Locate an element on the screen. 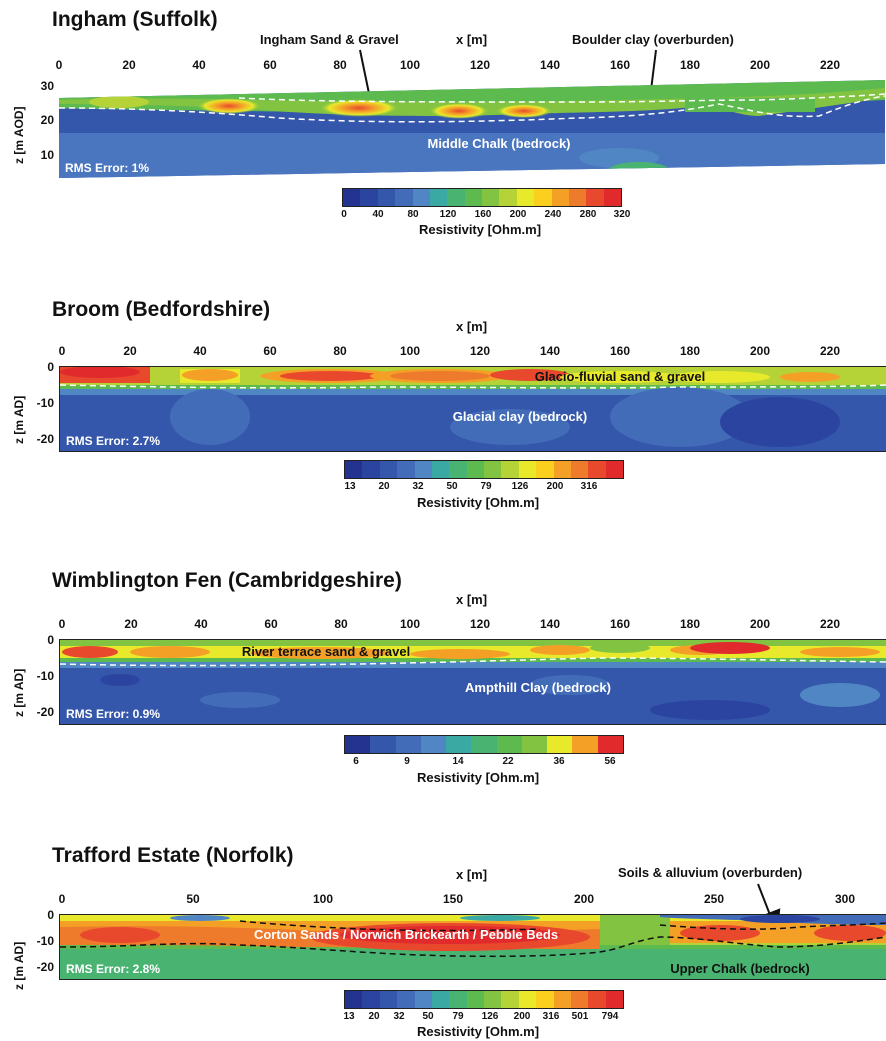 The width and height of the screenshot is (886, 1041). y-tick: 0 is located at coordinates (50, 640).